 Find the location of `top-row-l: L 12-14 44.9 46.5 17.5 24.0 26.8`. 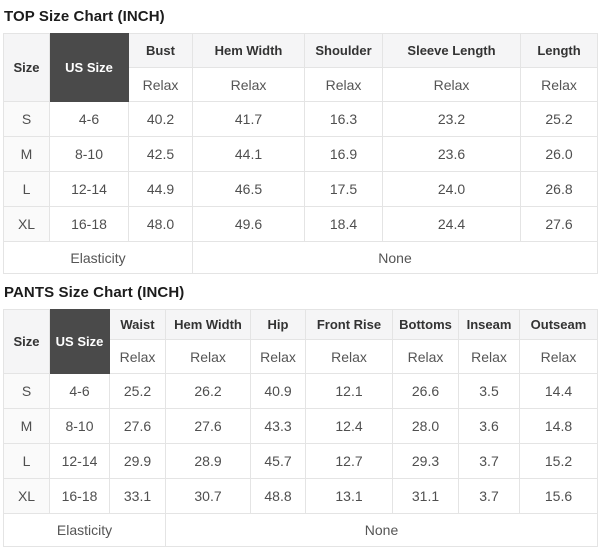

top-row-l: L 12-14 44.9 46.5 17.5 24.0 26.8 is located at coordinates (300, 189).